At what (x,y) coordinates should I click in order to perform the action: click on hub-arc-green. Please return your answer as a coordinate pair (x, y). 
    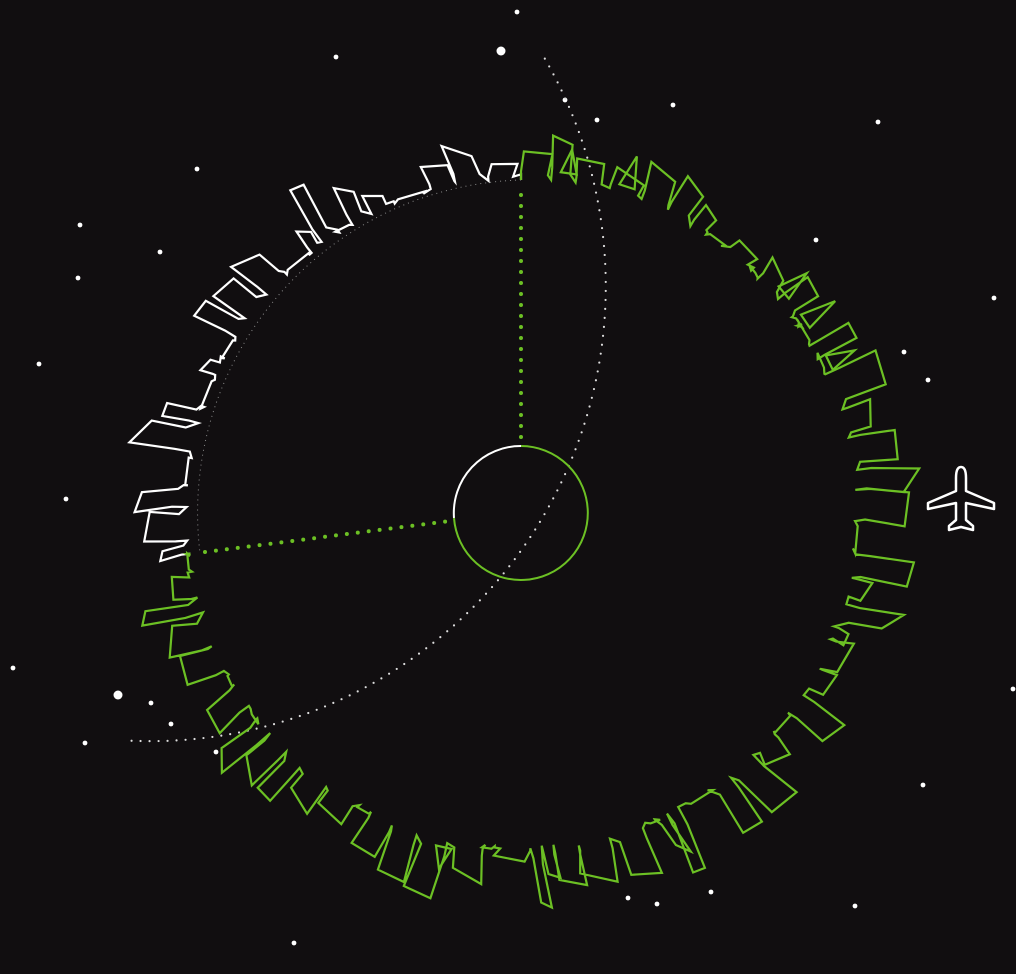
    Looking at the image, I should click on (521, 513).